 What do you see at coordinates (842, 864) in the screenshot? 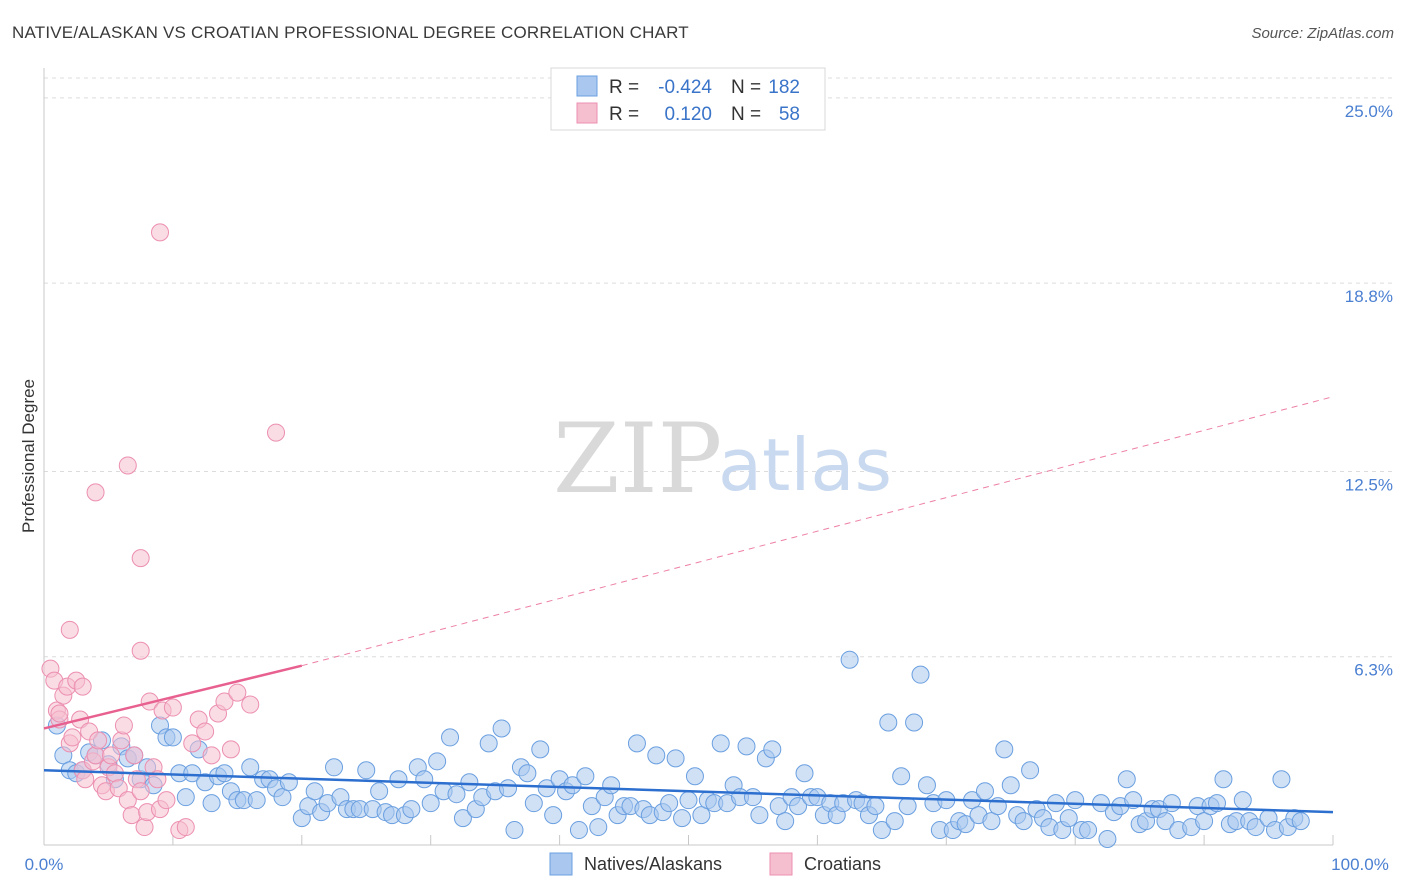
I see `bottom-legend-label-croatians: Croatians` at bounding box center [842, 864].